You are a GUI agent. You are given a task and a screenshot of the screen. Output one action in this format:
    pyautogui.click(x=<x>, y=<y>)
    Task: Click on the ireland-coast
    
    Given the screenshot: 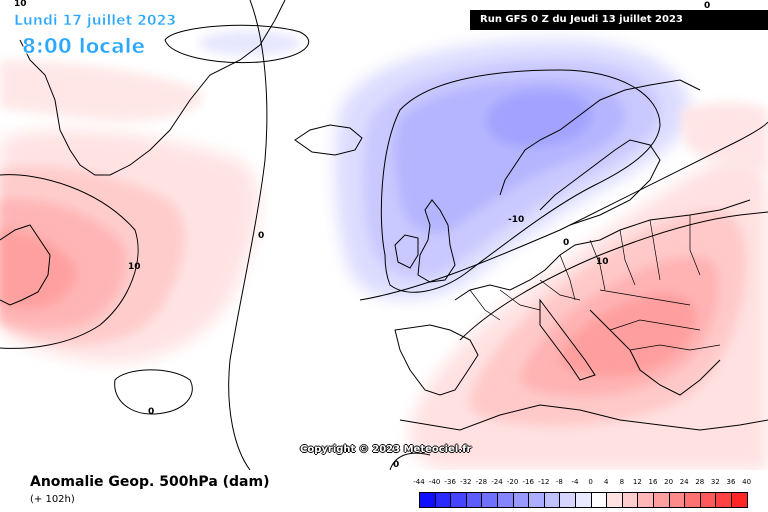 What is the action you would take?
    pyautogui.click(x=406, y=251)
    